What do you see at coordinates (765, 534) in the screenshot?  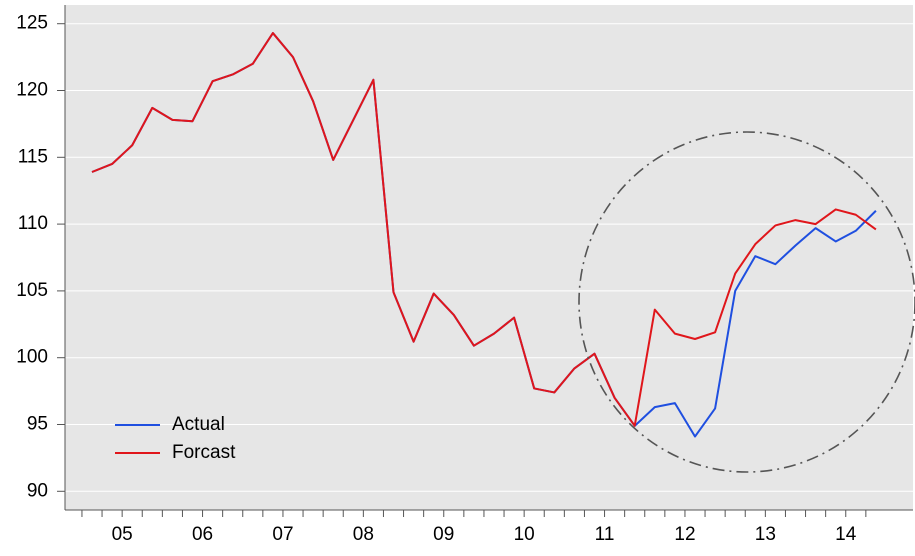 I see `x-tick-label: 13` at bounding box center [765, 534].